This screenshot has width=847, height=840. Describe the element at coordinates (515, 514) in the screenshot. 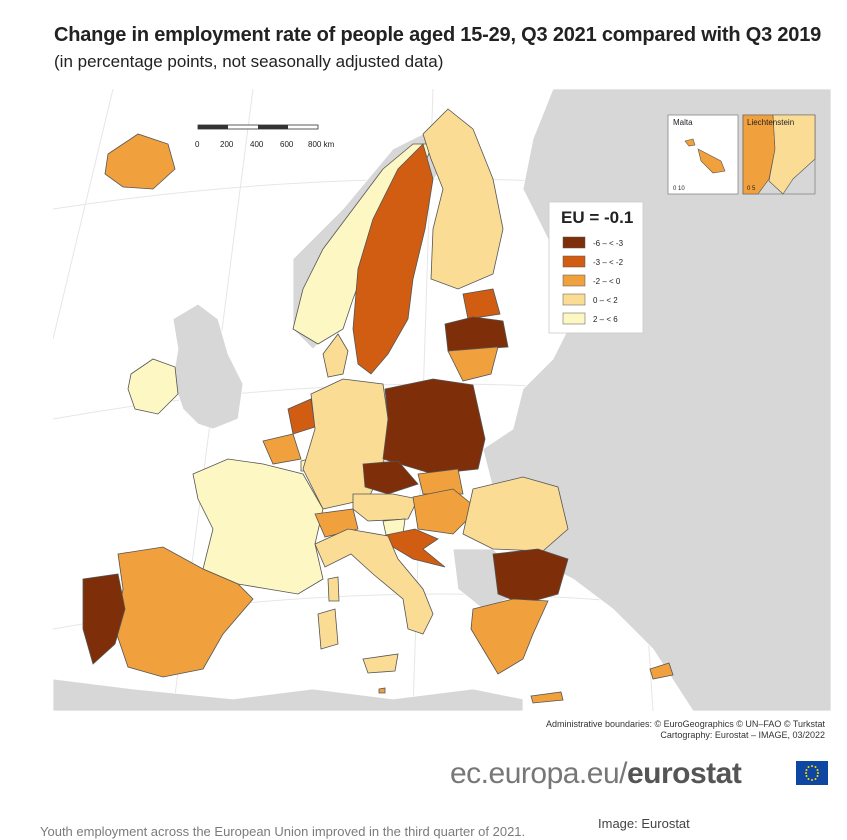

I see `region-romania` at that location.